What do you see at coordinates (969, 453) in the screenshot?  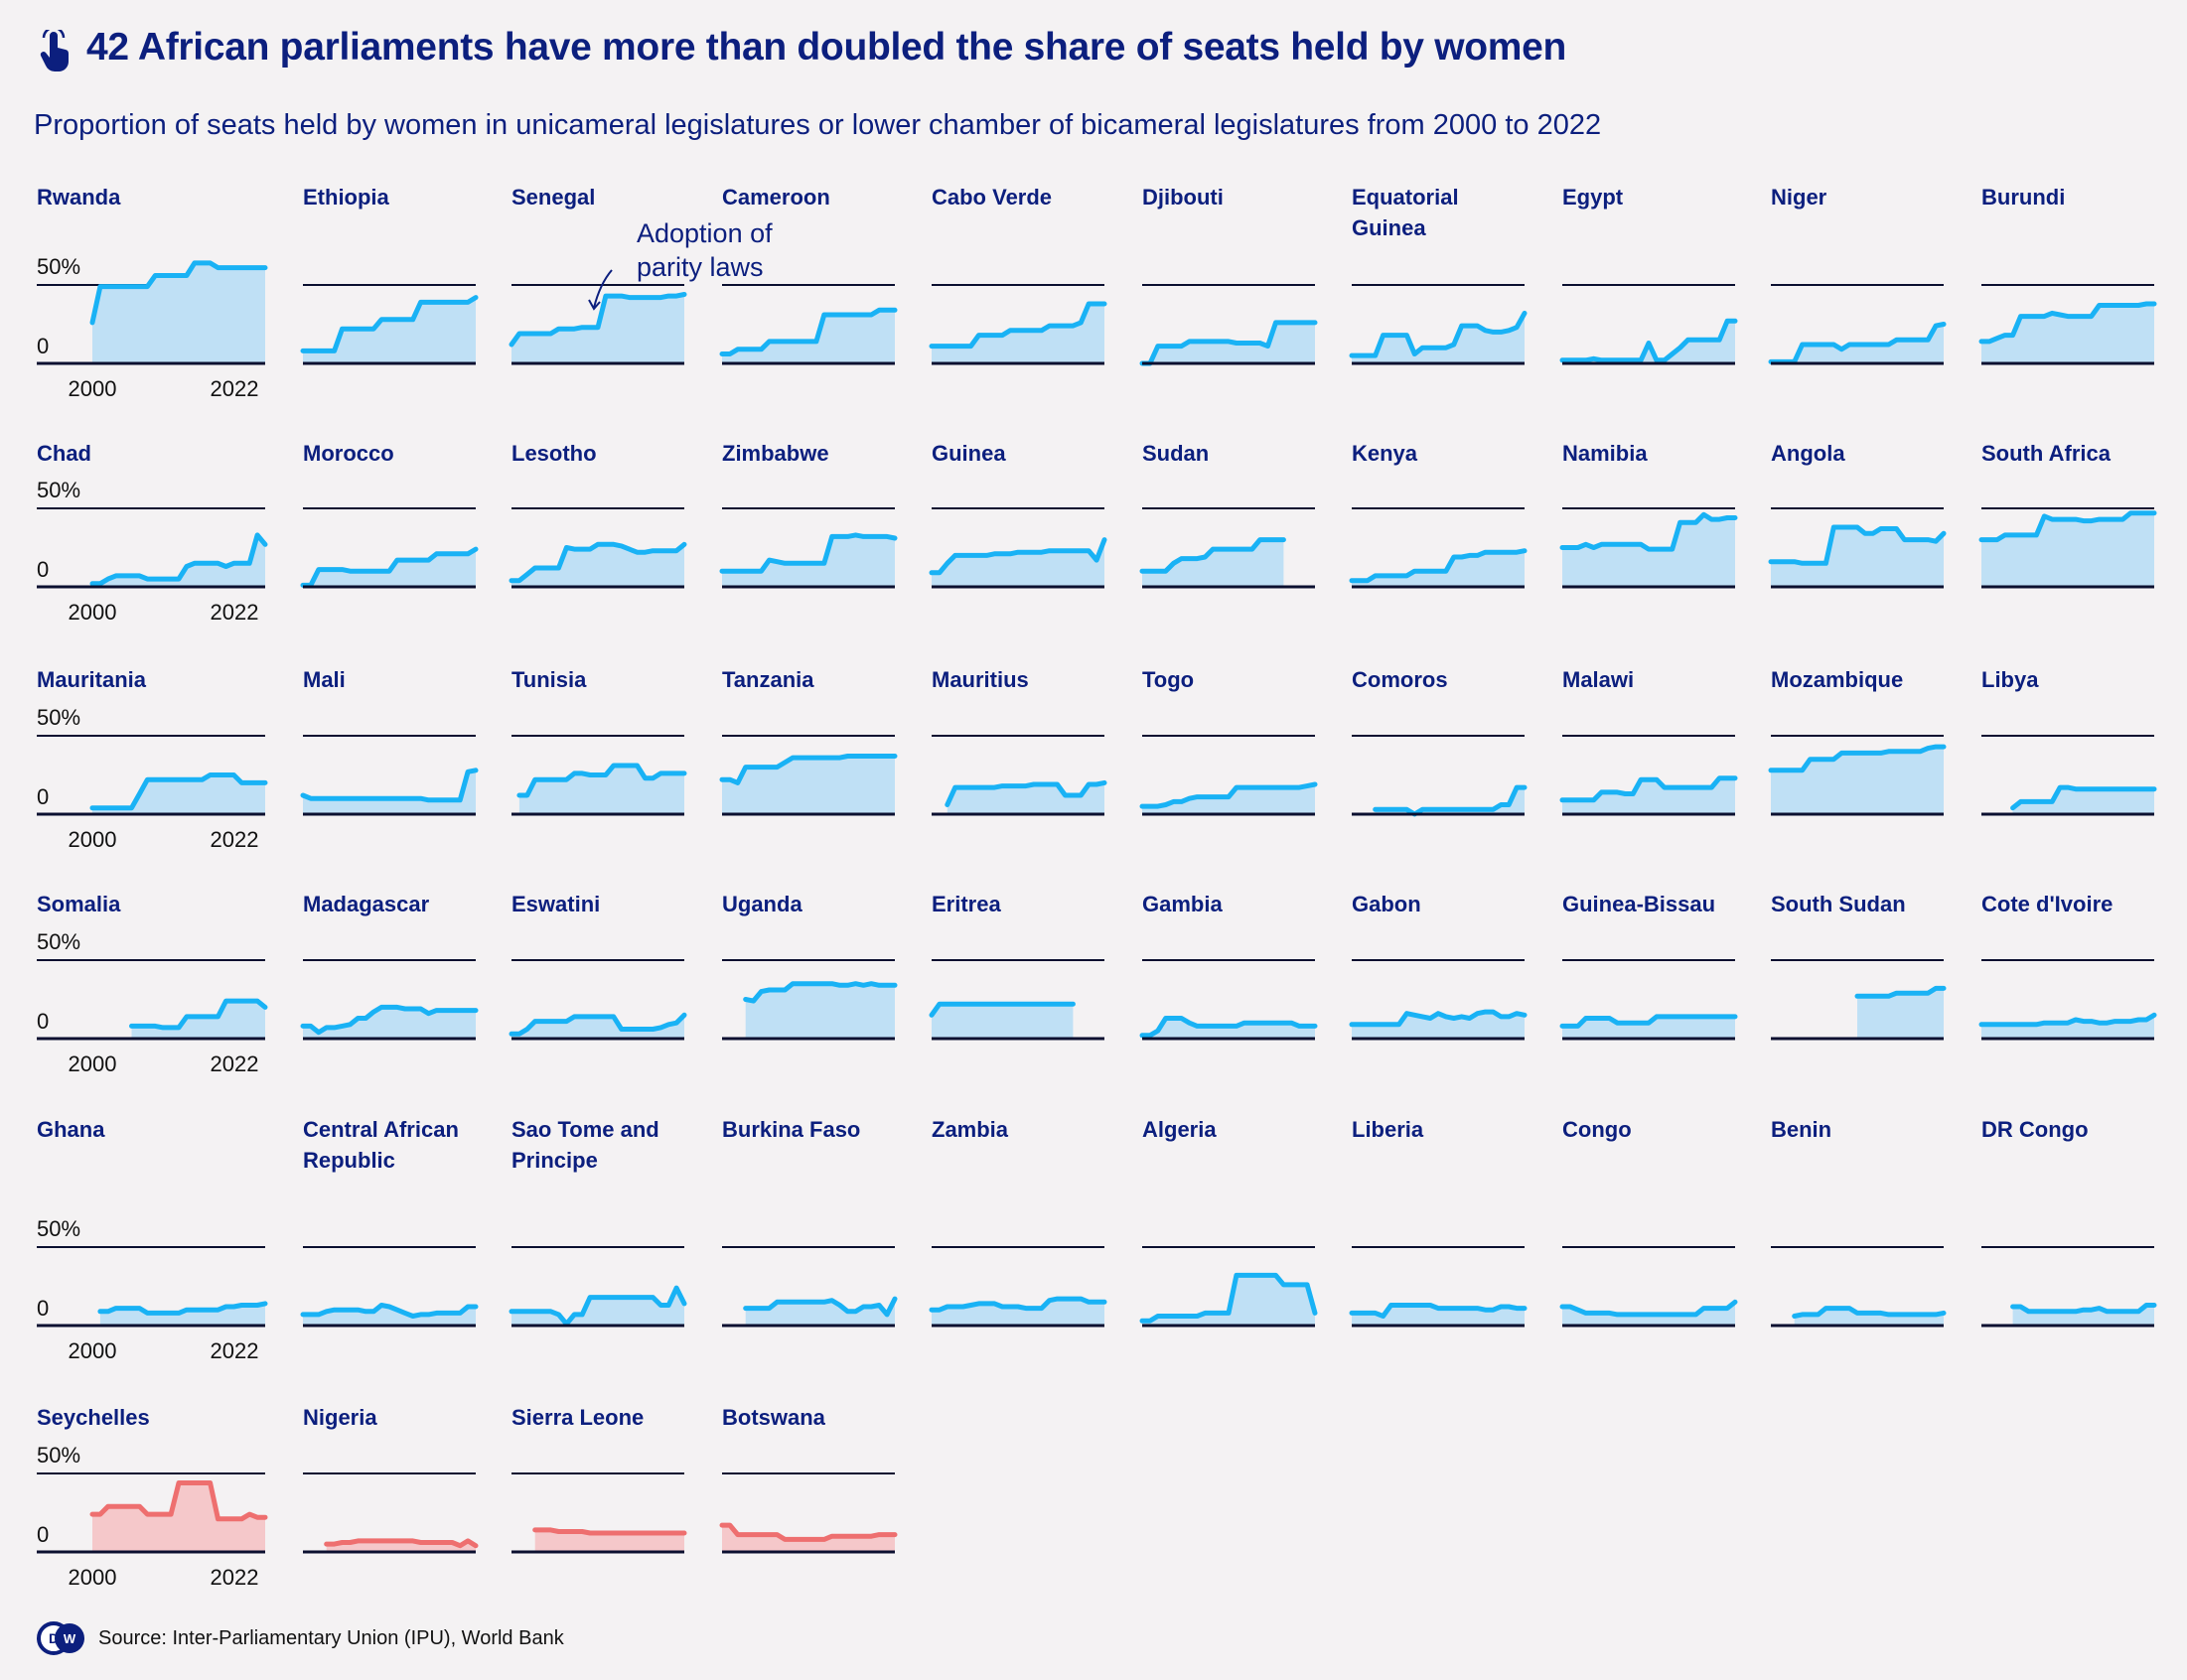 I see `country-title: Guinea` at bounding box center [969, 453].